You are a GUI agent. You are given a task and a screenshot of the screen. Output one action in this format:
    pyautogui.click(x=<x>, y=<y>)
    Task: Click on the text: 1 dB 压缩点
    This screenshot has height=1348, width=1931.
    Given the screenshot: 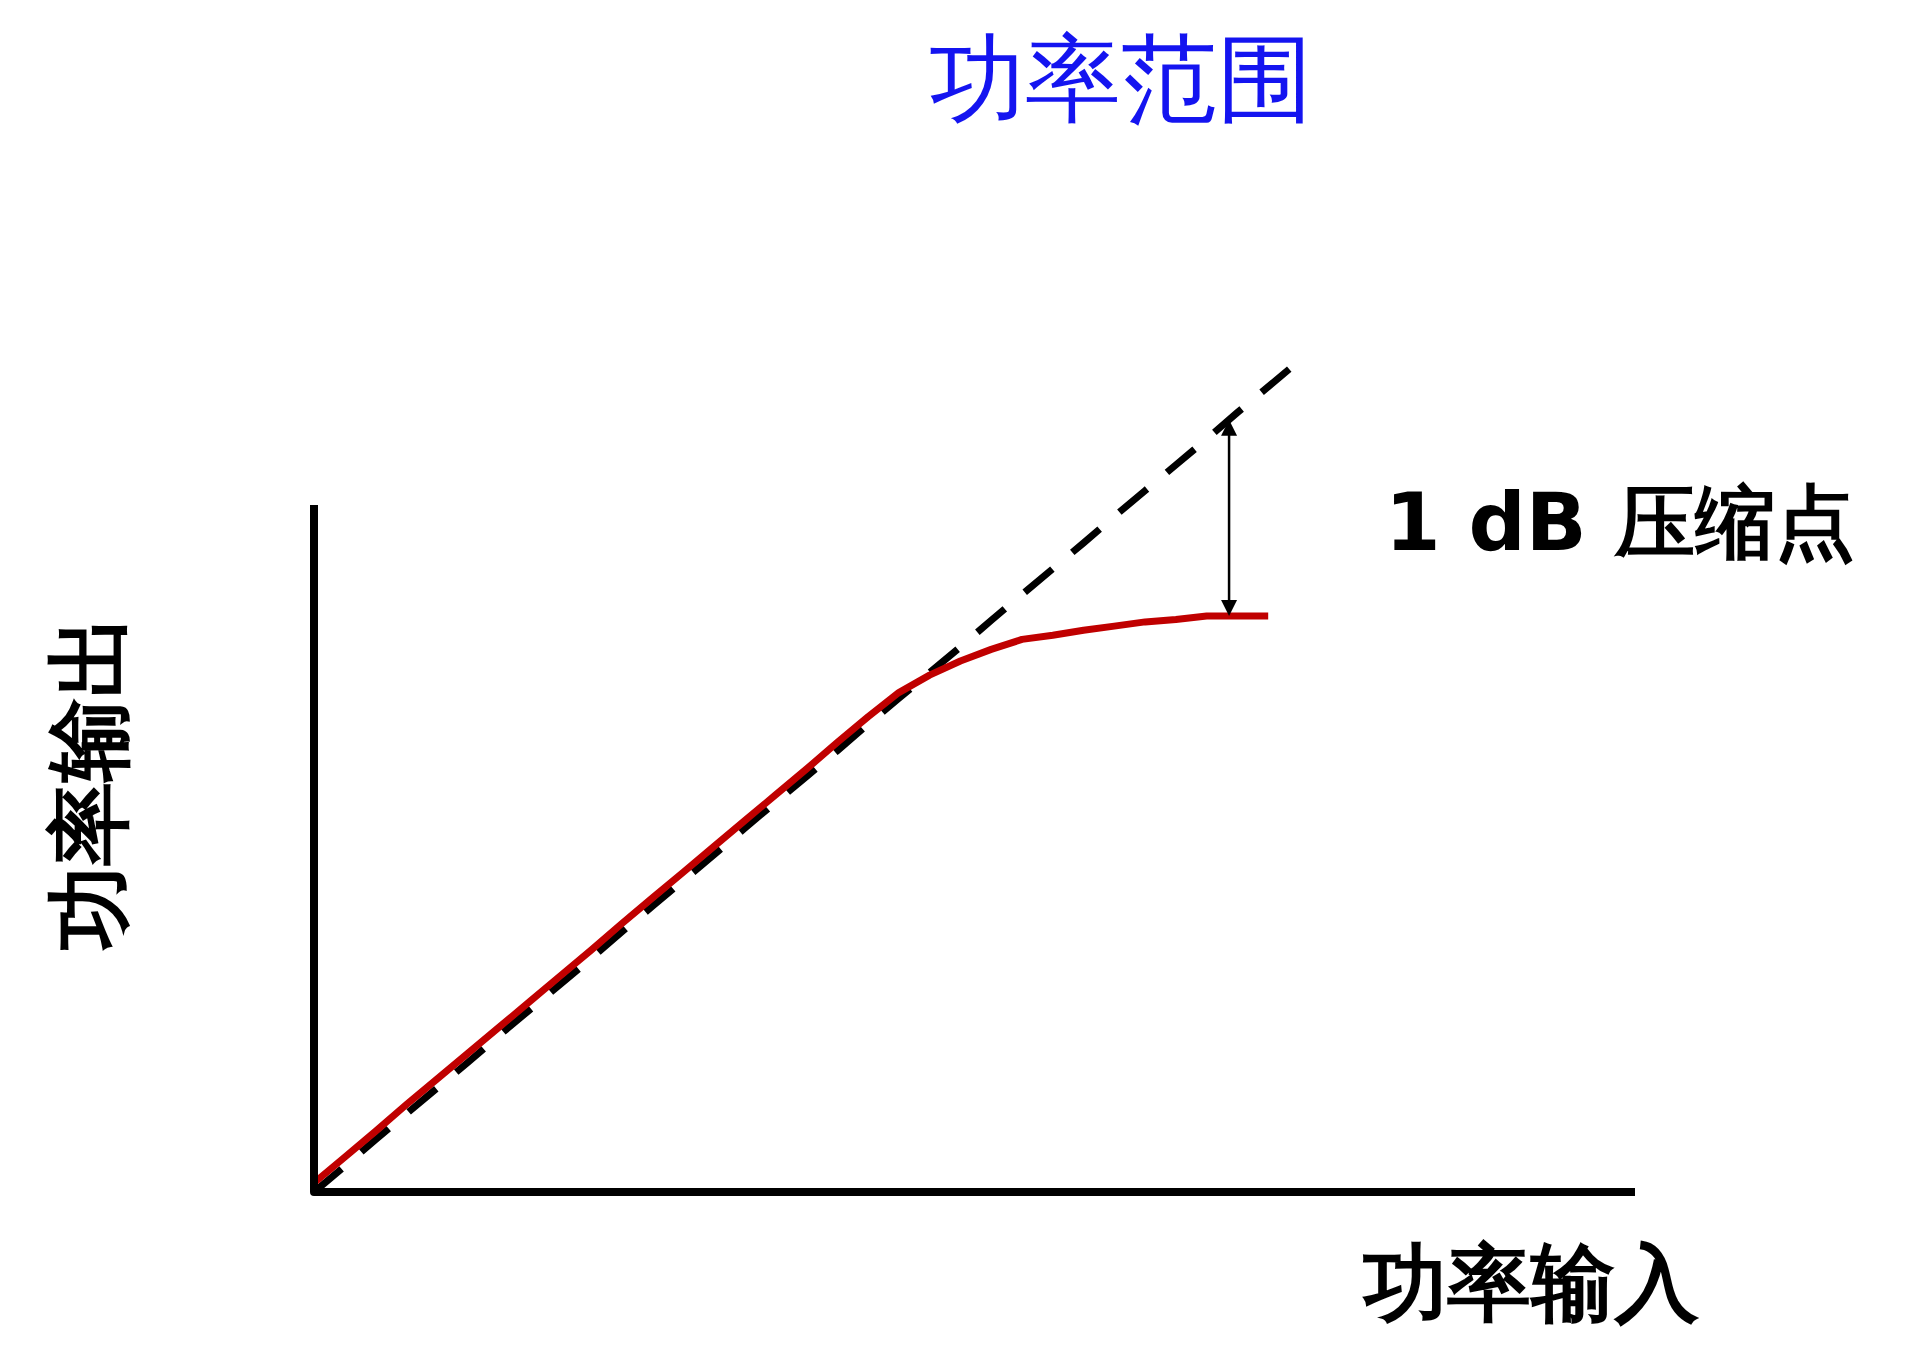 What is the action you would take?
    pyautogui.click(x=1620, y=522)
    